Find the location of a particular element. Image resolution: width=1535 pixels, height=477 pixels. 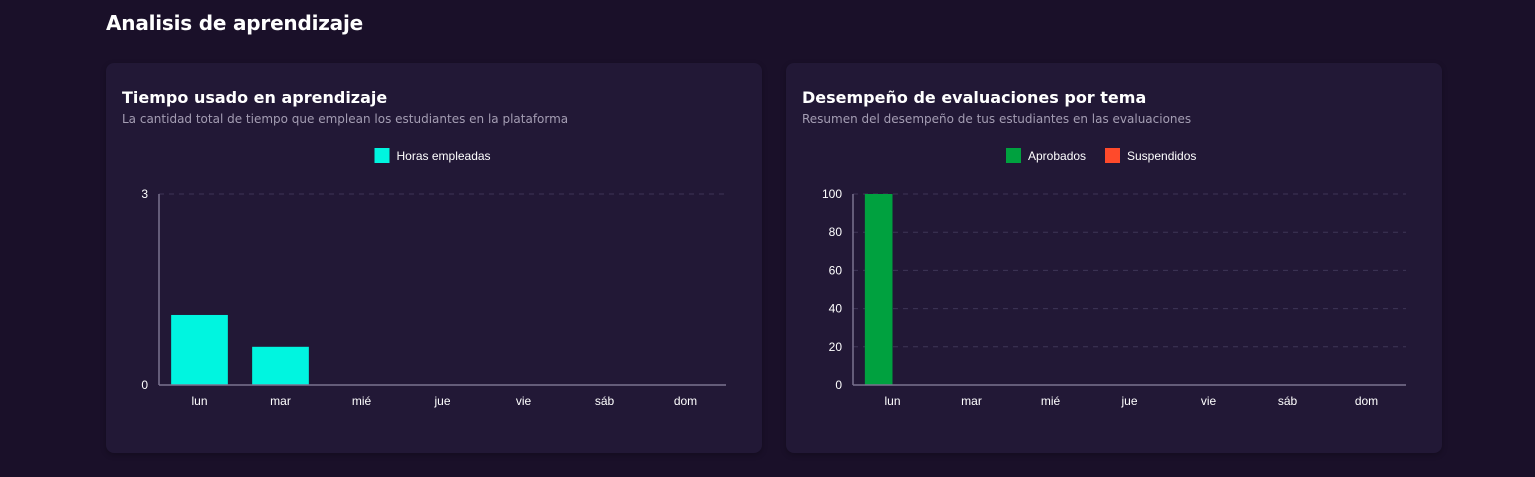

y-tick-label: 60 is located at coordinates (836, 270).